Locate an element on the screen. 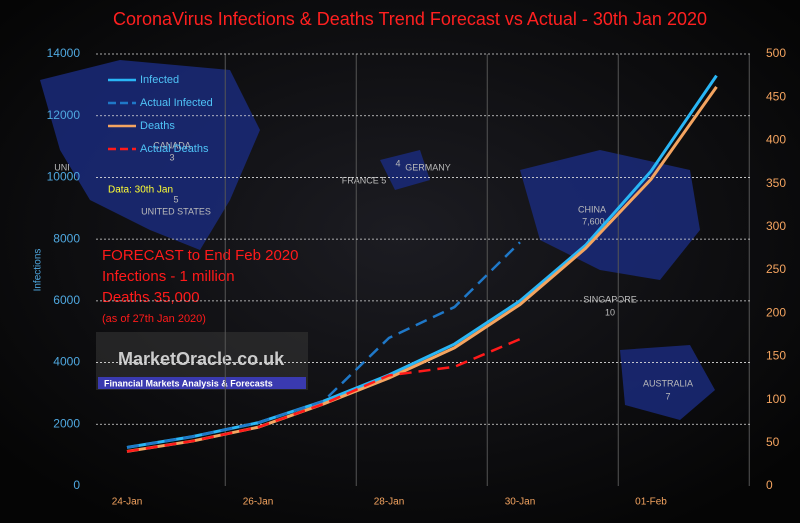  annotation: (as of 27th Jan 2020) is located at coordinates (154, 319).